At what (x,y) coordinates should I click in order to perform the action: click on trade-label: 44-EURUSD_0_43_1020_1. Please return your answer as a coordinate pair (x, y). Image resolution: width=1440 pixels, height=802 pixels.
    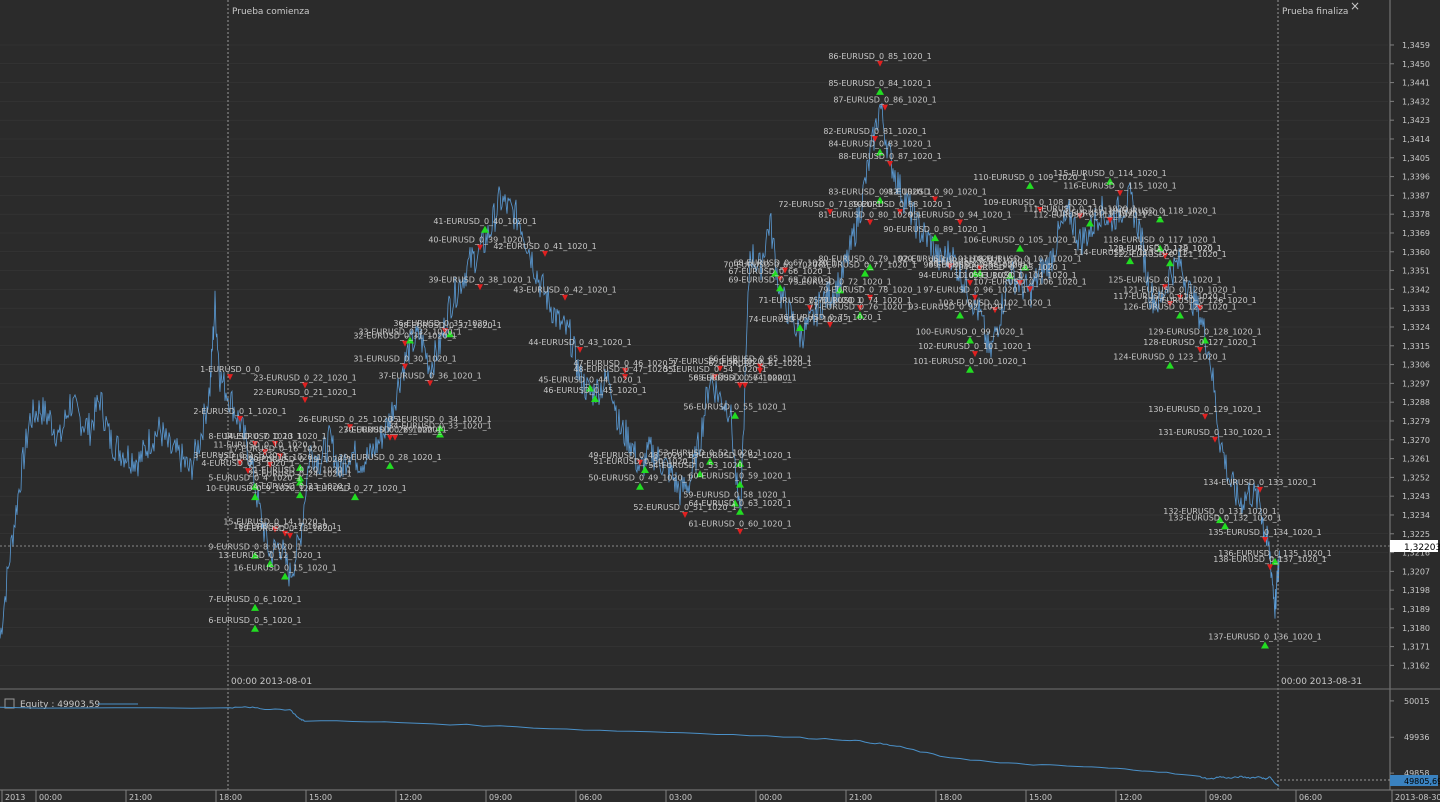
    Looking at the image, I should click on (579, 342).